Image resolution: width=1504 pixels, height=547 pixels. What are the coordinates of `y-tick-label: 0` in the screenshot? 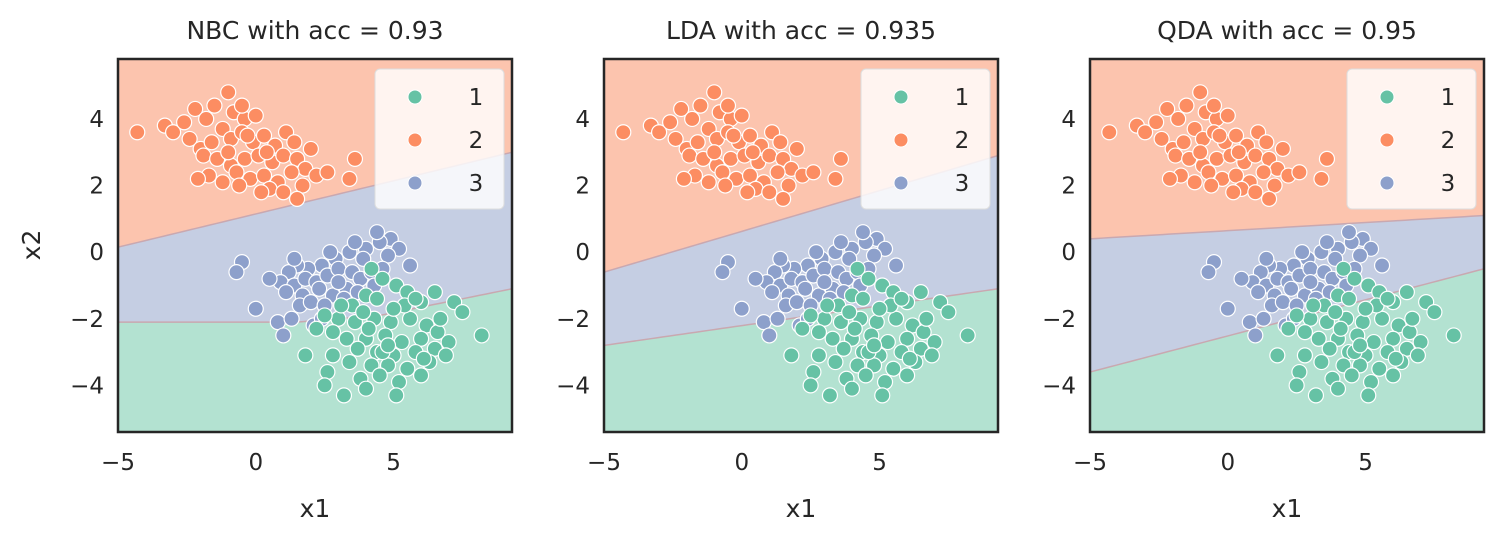 It's located at (582, 253).